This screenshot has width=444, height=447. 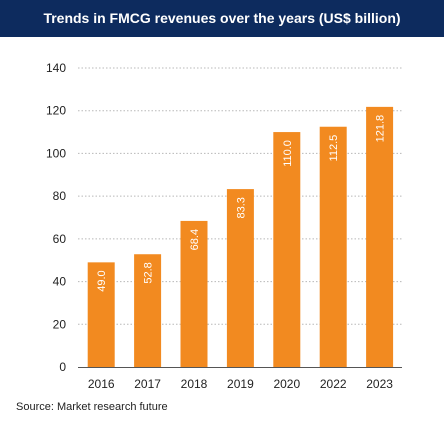 I want to click on x-tick-label-2023: 2023, so click(x=379, y=384).